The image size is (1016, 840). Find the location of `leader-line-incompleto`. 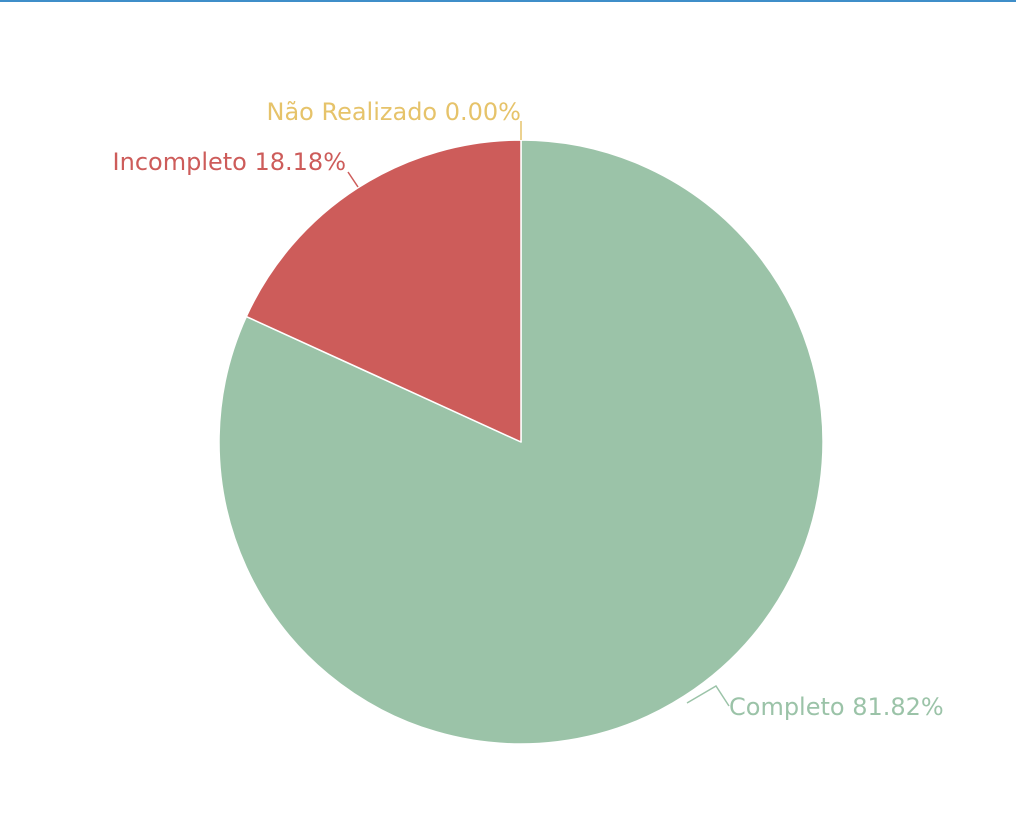

leader-line-incompleto is located at coordinates (353, 179).